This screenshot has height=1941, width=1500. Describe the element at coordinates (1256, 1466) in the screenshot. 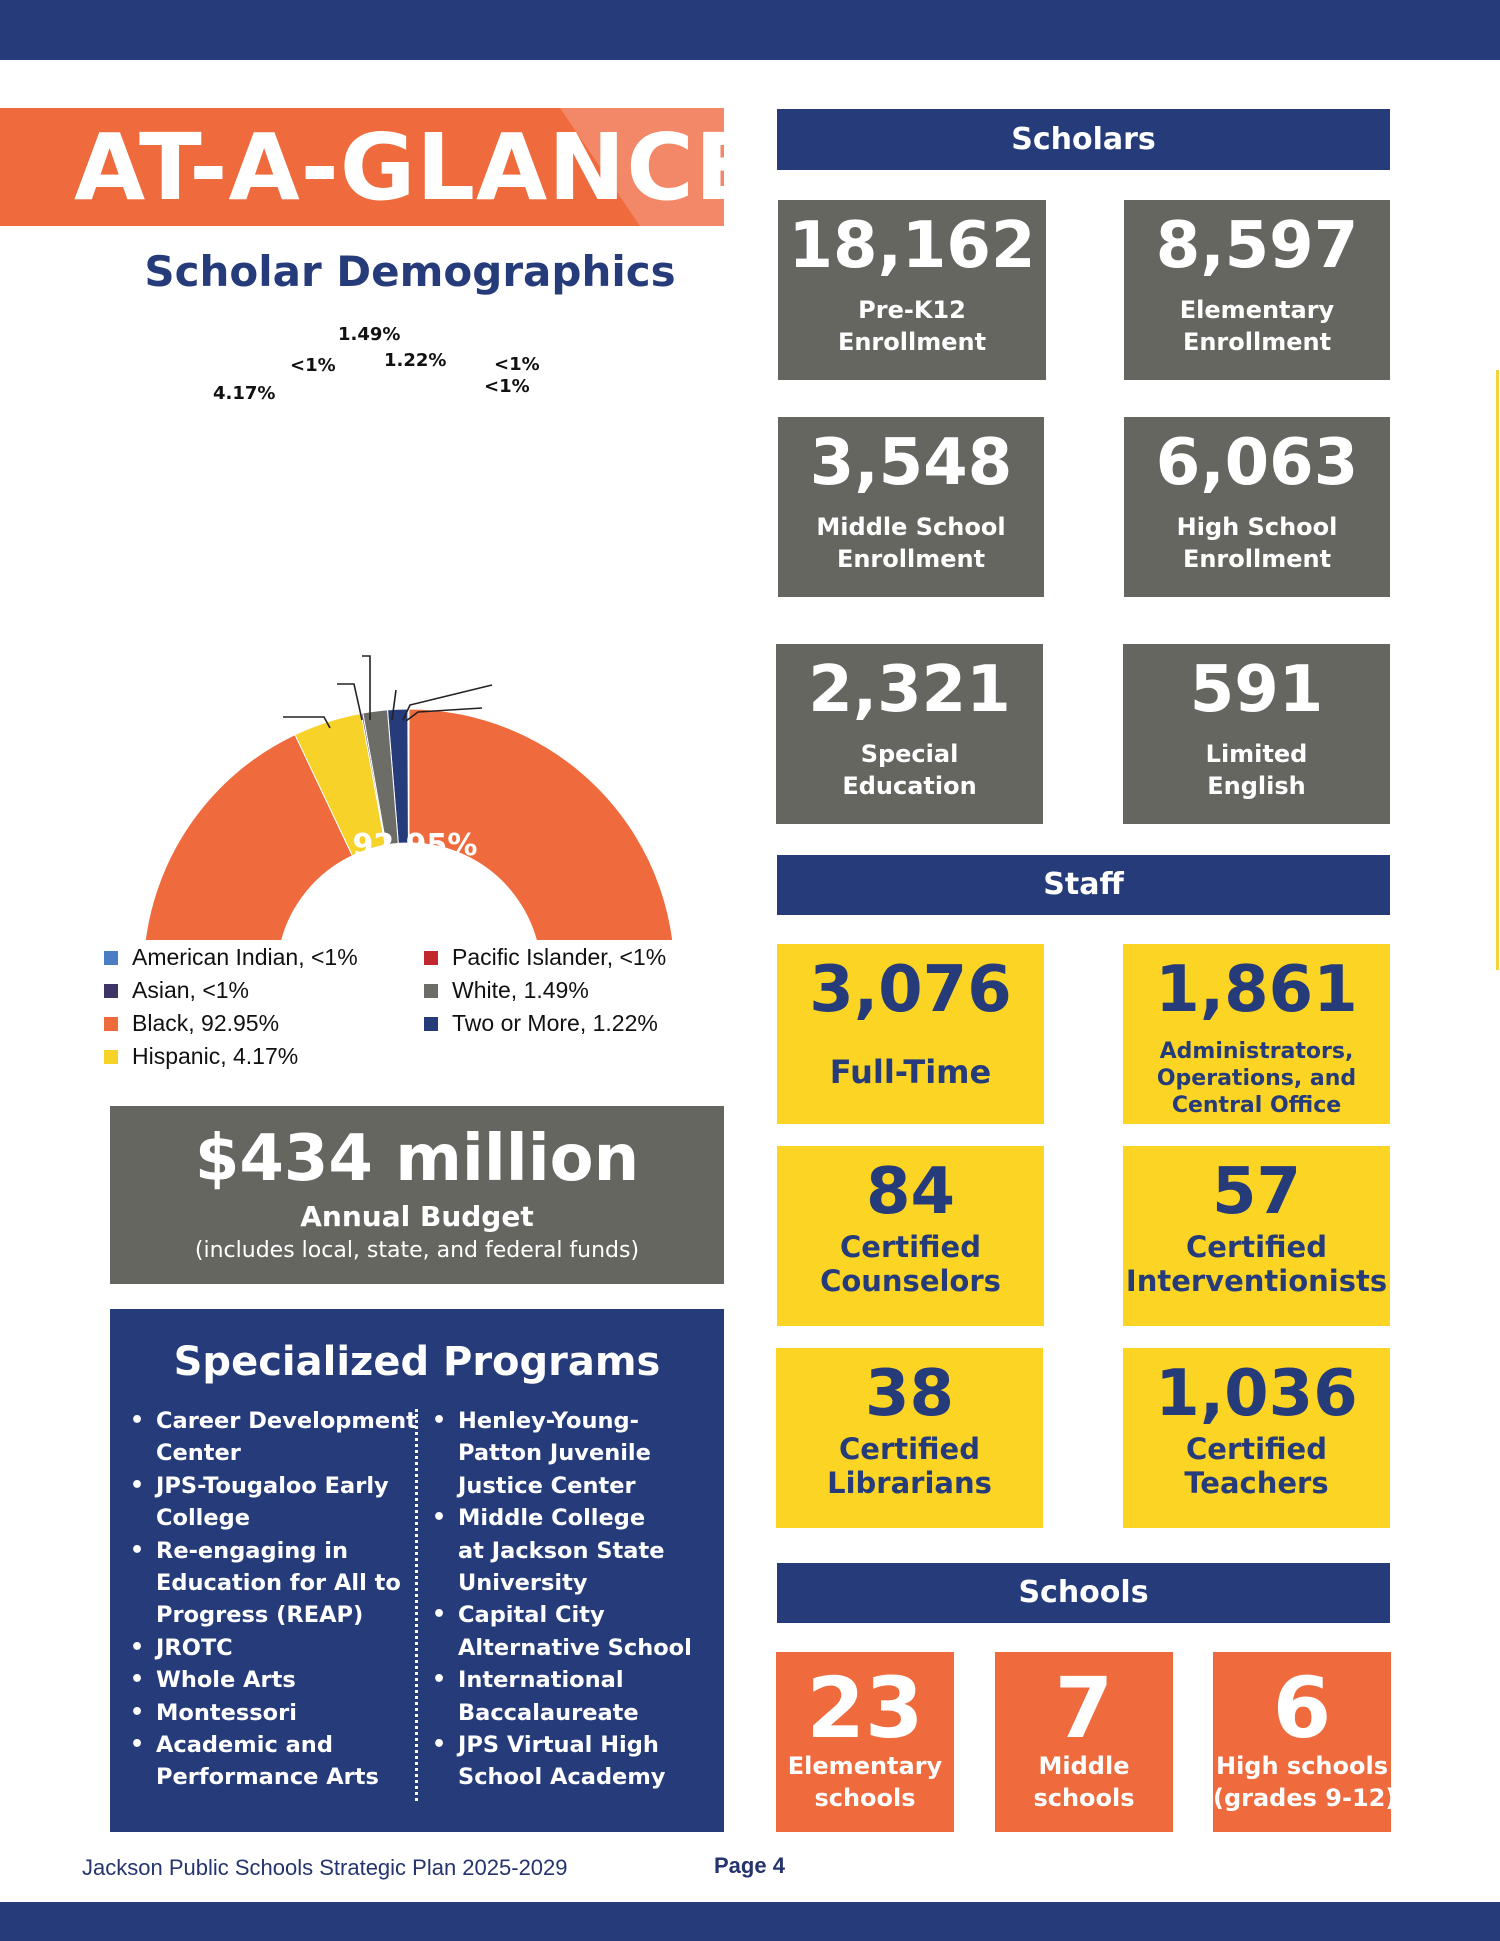

I see `stat-label: Certified Teachers` at that location.